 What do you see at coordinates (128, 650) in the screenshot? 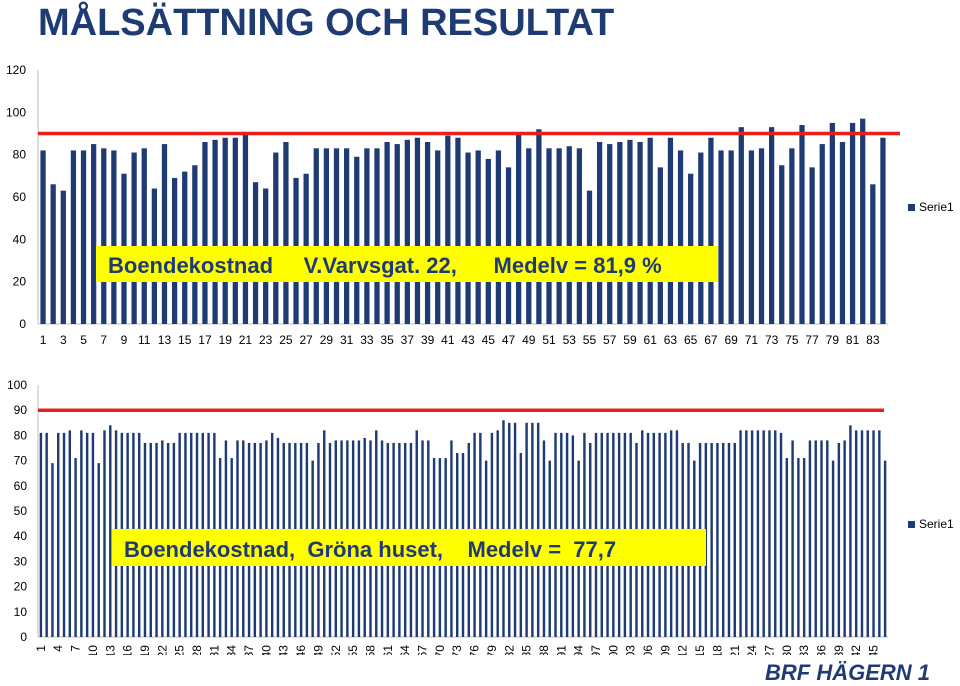
I see `x-tick-label: 16` at bounding box center [128, 650].